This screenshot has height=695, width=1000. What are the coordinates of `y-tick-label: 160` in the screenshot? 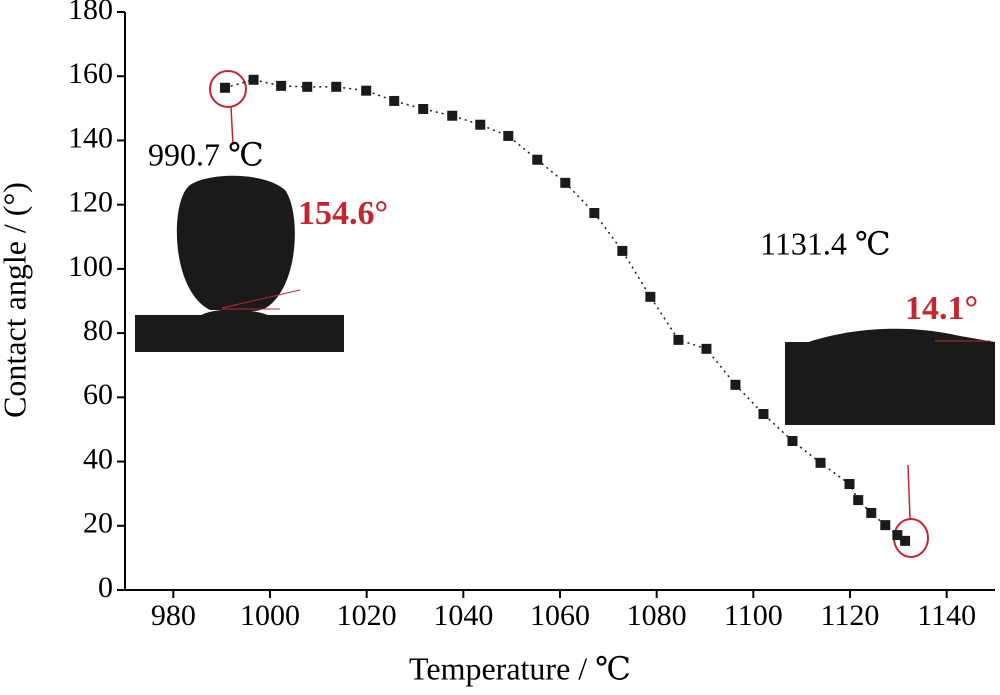 It's located at (90, 73).